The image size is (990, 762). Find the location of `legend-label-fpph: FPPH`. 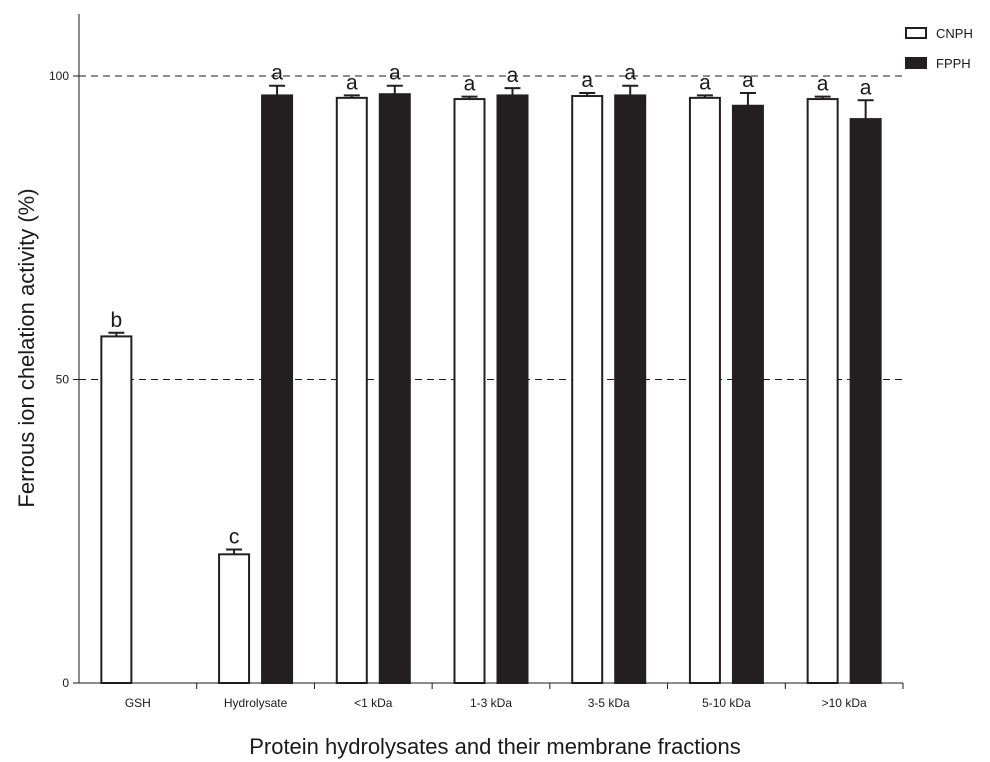

legend-label-fpph: FPPH is located at coordinates (953, 63).